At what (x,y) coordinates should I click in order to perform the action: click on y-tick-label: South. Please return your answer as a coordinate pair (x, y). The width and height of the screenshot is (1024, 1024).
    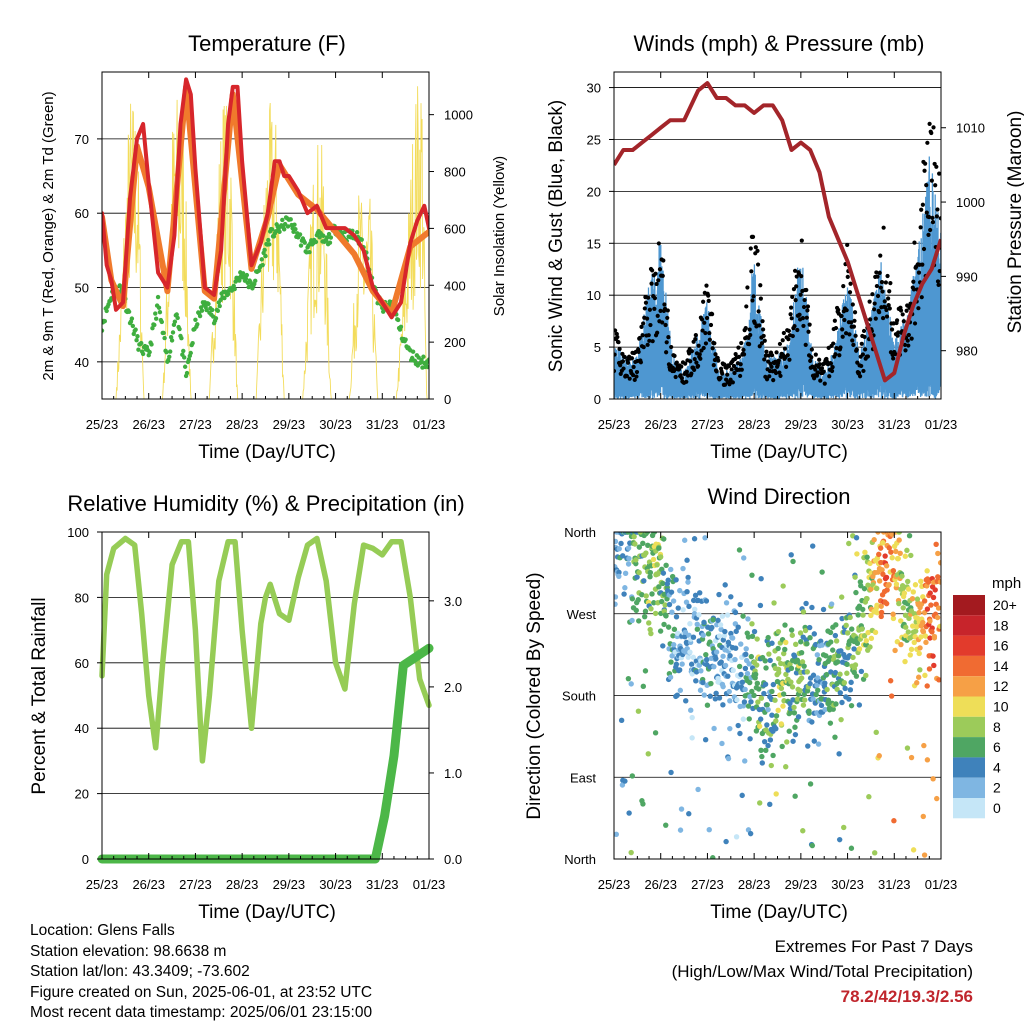
    Looking at the image, I should click on (579, 696).